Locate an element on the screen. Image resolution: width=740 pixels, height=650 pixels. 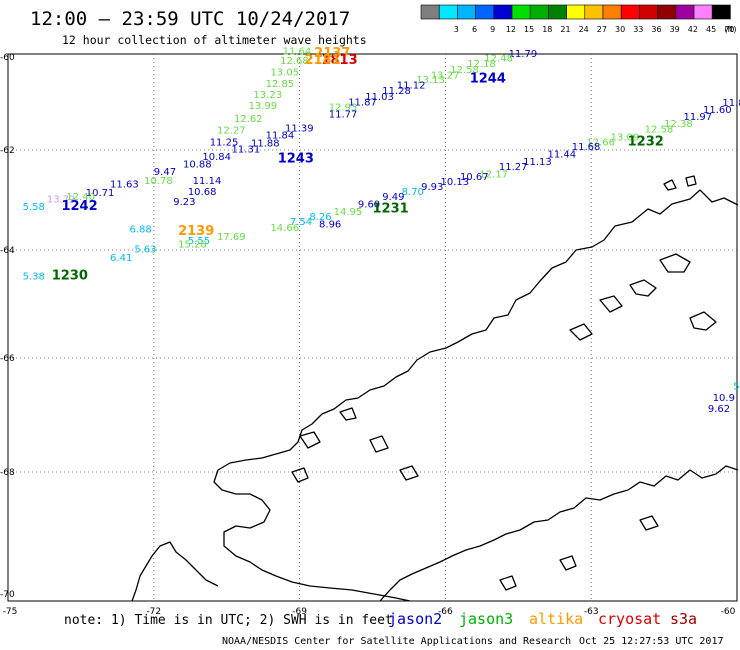
swh-observation: 12.18 is located at coordinates (481, 64).